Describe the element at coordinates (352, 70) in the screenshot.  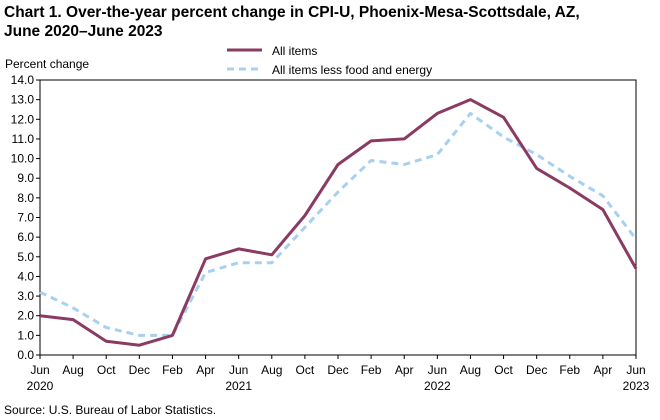
I see `legend-label-core: All items less food and energy` at that location.